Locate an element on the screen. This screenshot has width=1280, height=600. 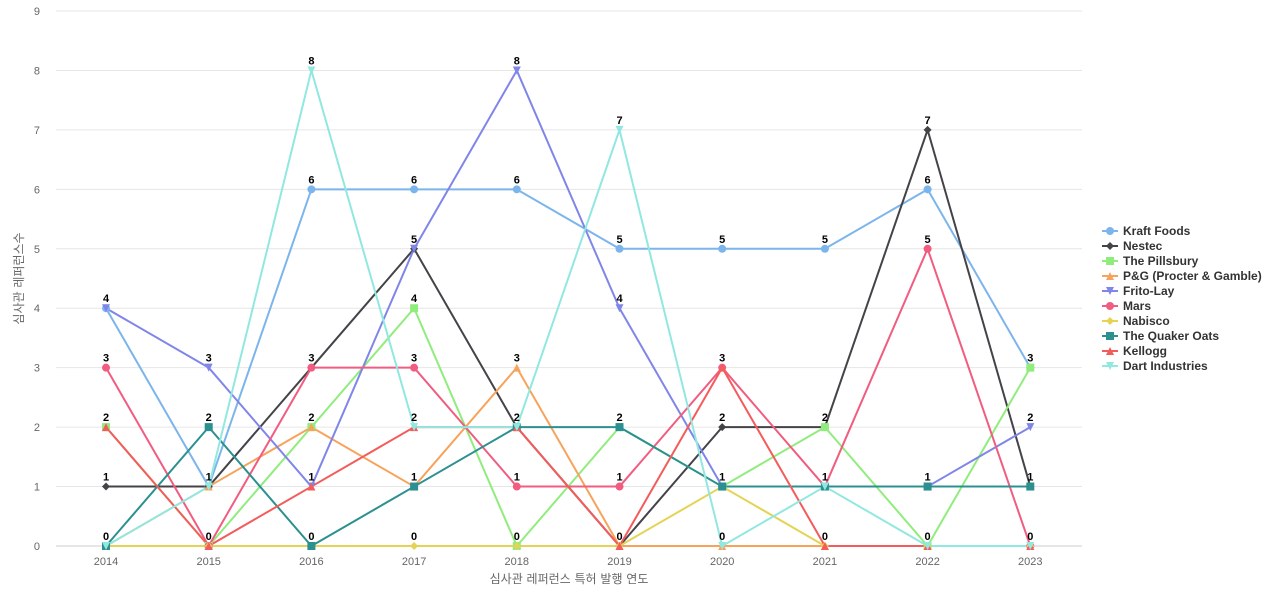
legend-item: Frito-Lay is located at coordinates (1138, 291).